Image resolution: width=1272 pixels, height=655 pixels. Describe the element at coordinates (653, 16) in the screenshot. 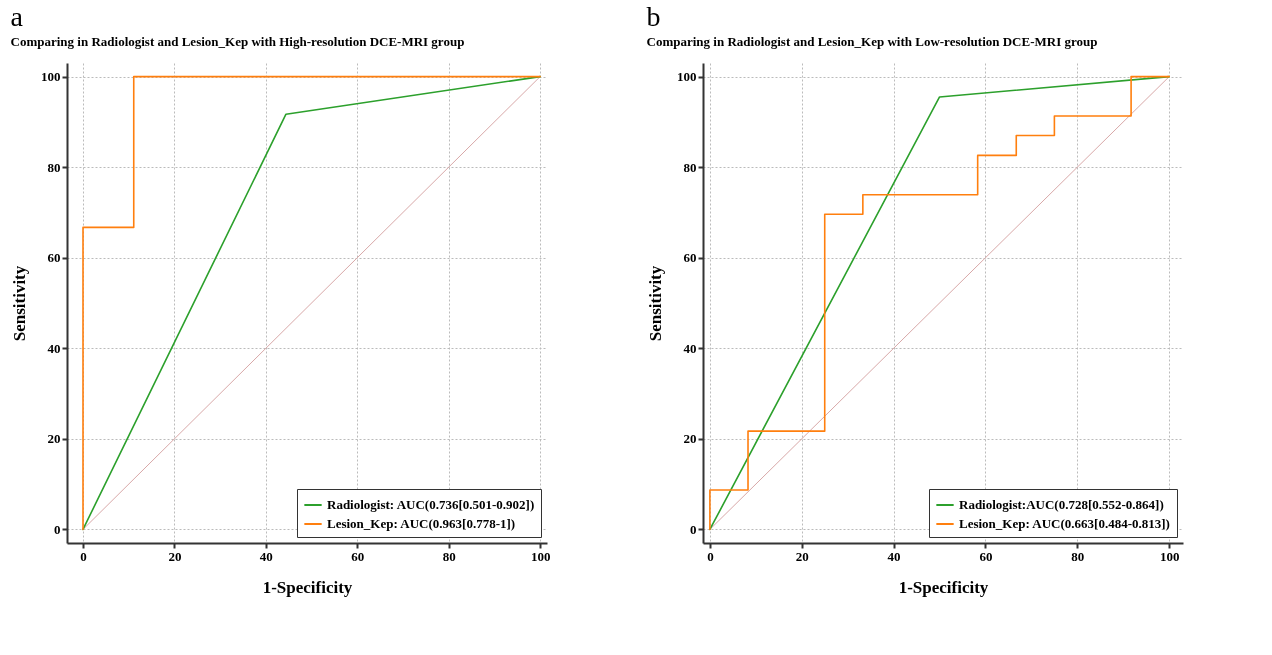

I see `text: b` at that location.